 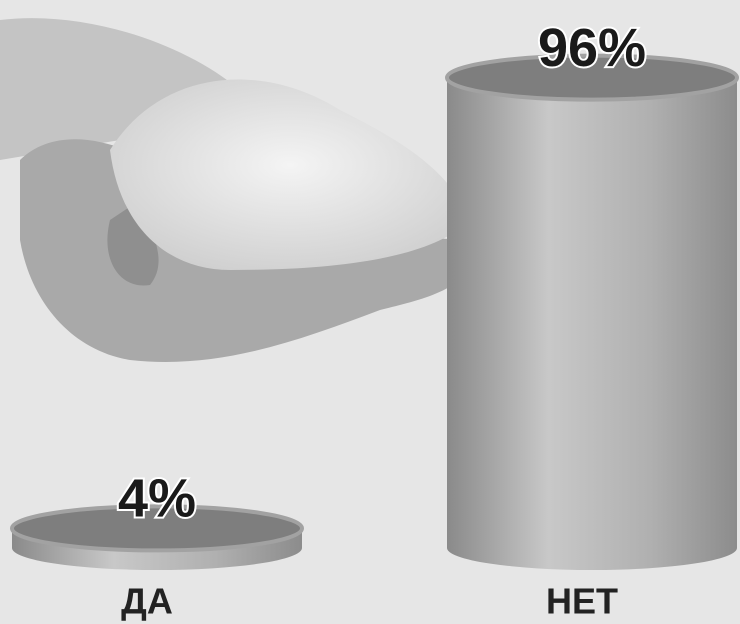 I want to click on category-label: ДА, so click(x=147, y=601).